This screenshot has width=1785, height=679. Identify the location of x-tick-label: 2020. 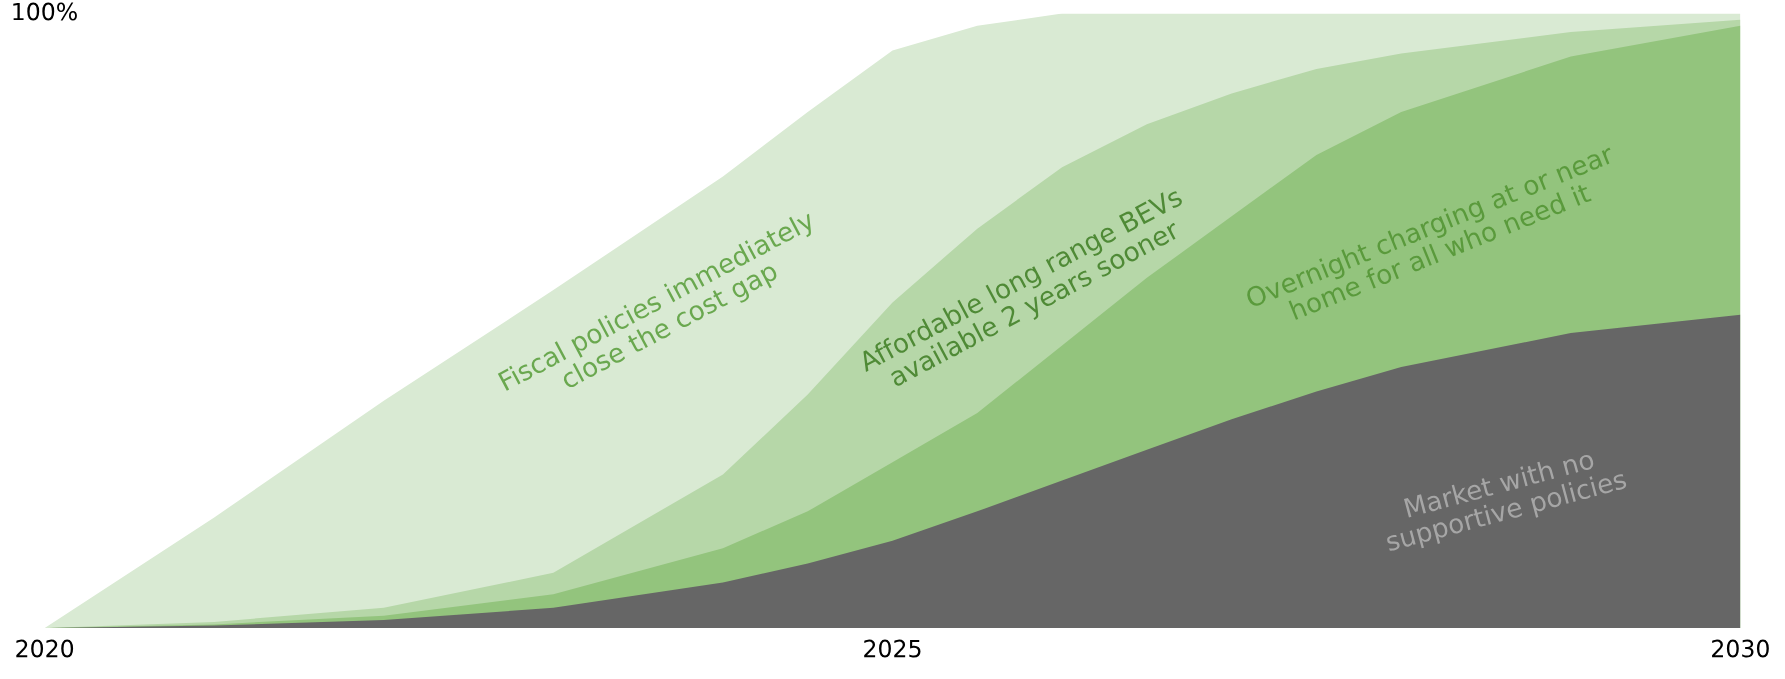
(45, 648).